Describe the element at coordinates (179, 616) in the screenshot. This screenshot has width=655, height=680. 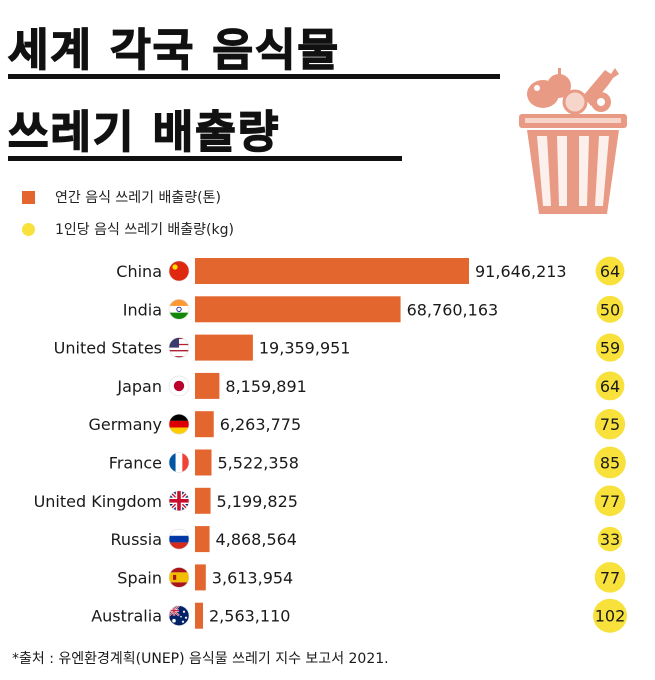
I see `flag-icon-australia` at that location.